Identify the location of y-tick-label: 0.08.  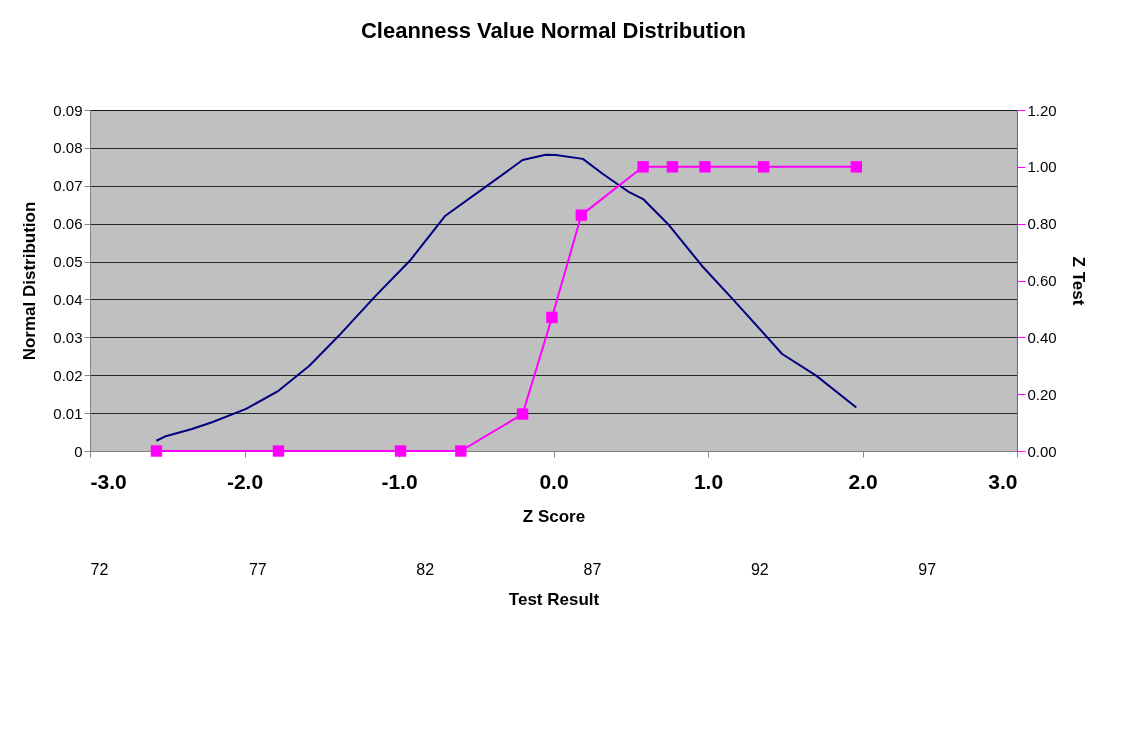
(68, 148).